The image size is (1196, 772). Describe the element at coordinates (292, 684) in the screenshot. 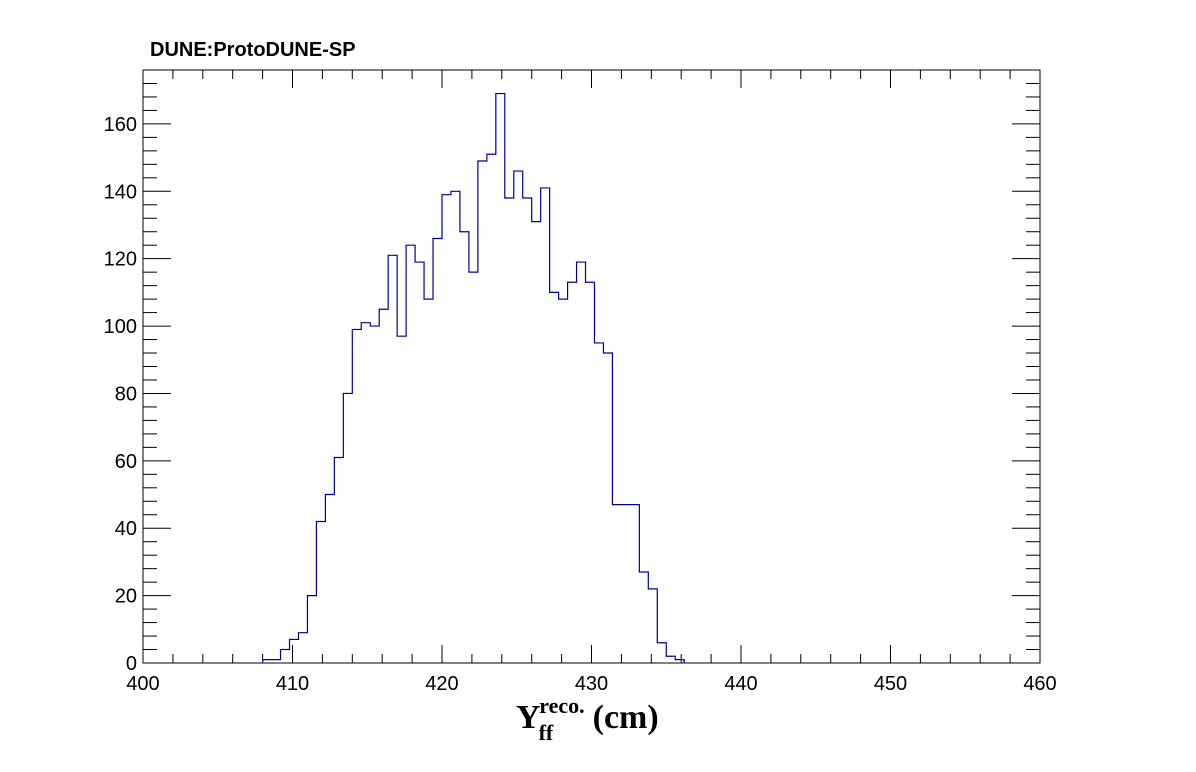

I see `x-tick-label: 410` at that location.